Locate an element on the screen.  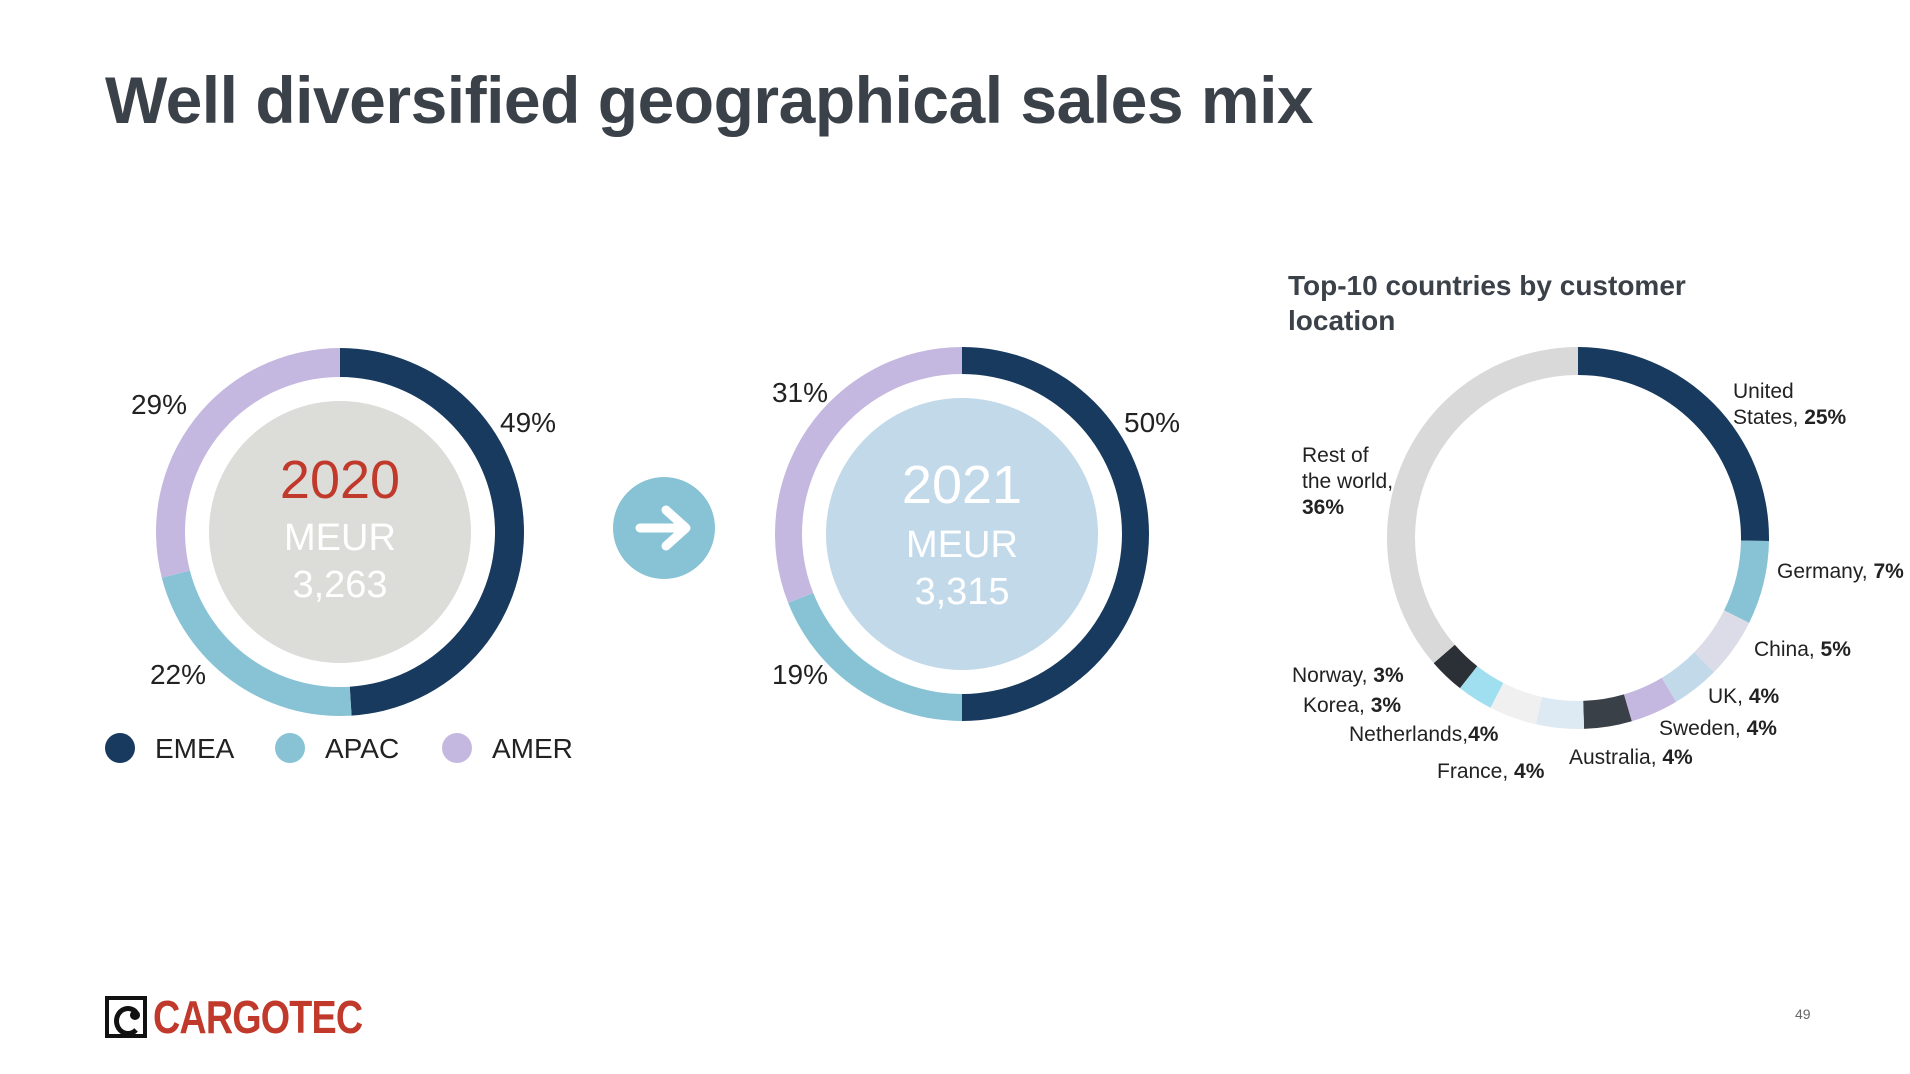
donut-chart-2020: 2020 MEUR 3,263 49% 22% 29% is located at coordinates (343, 532).